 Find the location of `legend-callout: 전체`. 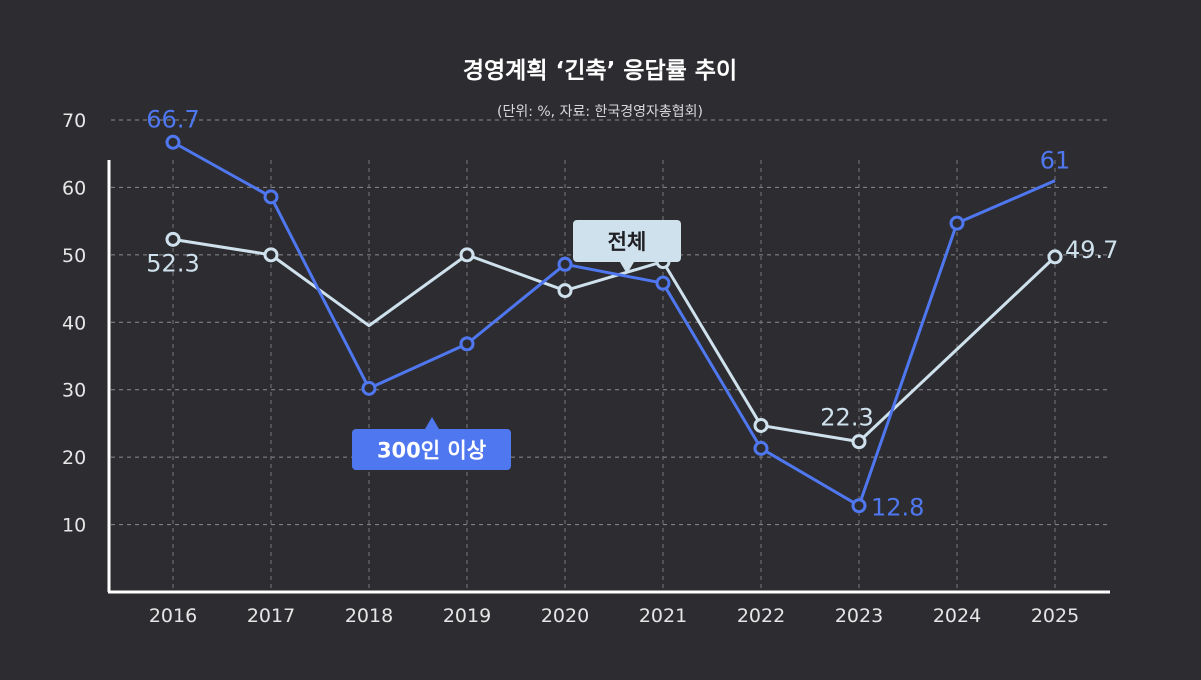

legend-callout: 전체 is located at coordinates (627, 247).